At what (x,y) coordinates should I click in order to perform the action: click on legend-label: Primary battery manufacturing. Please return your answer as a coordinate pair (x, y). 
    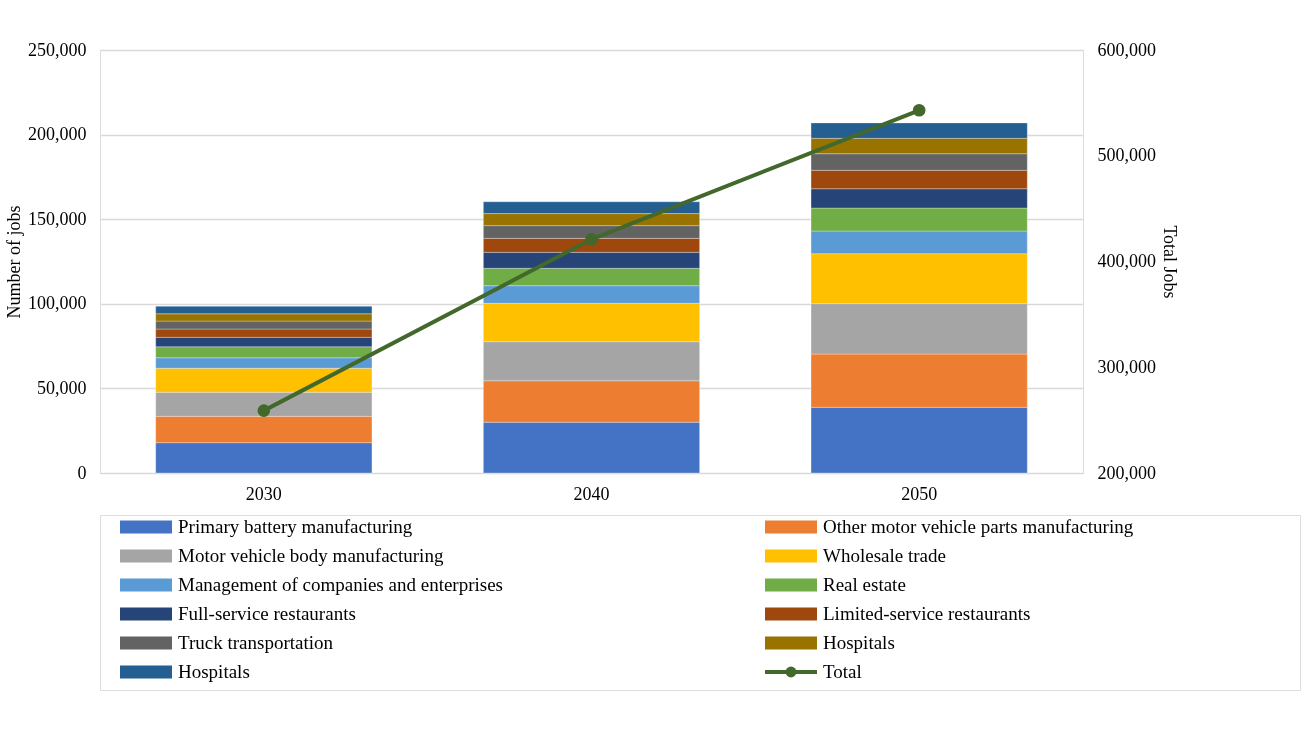
    Looking at the image, I should click on (295, 526).